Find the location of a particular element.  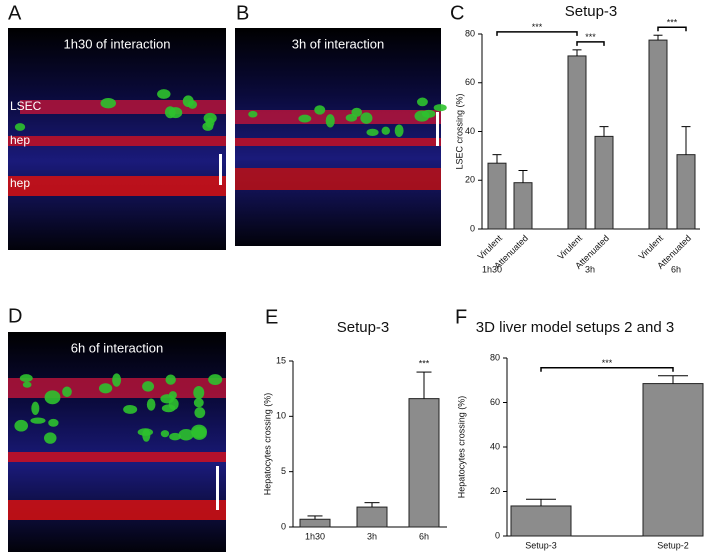

panel-letter: C is located at coordinates (457, 13).